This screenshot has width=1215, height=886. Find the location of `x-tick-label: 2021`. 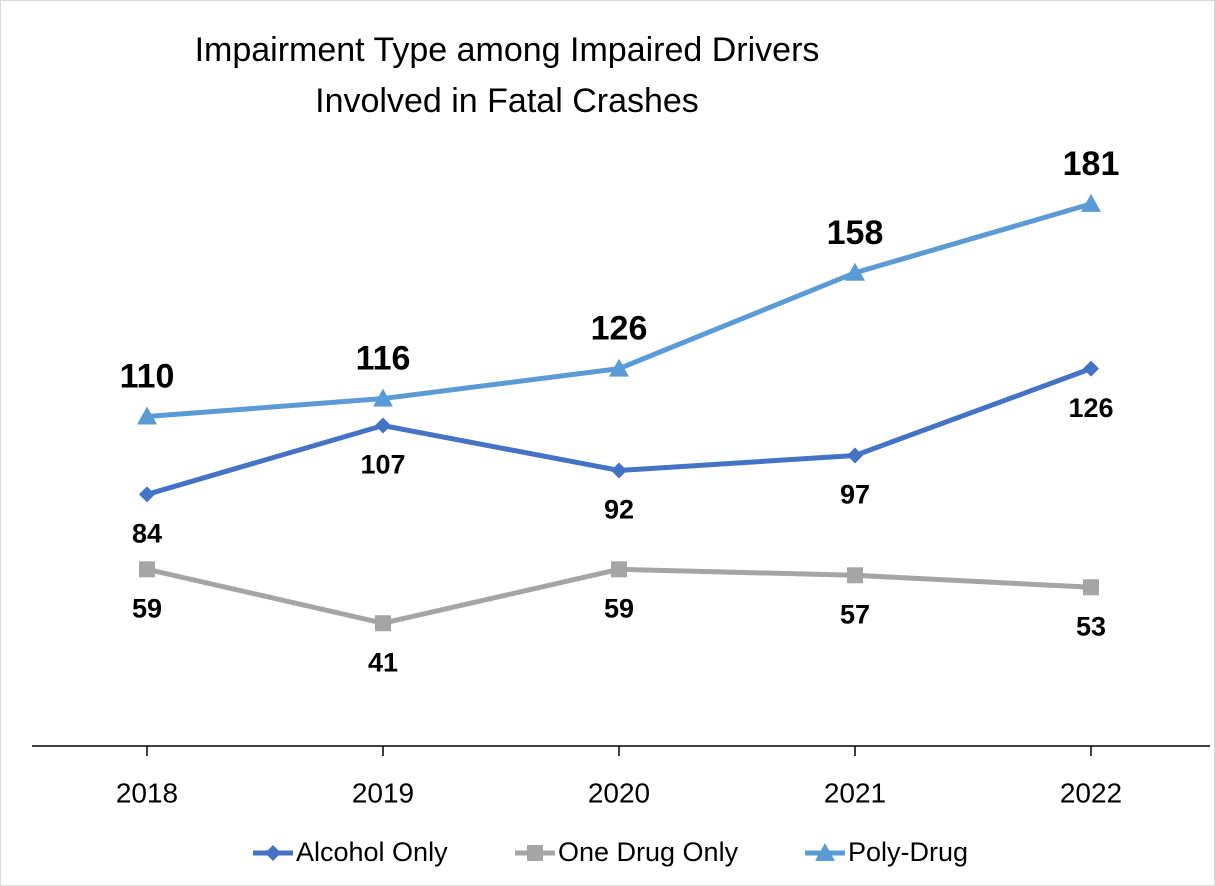

x-tick-label: 2021 is located at coordinates (855, 792).